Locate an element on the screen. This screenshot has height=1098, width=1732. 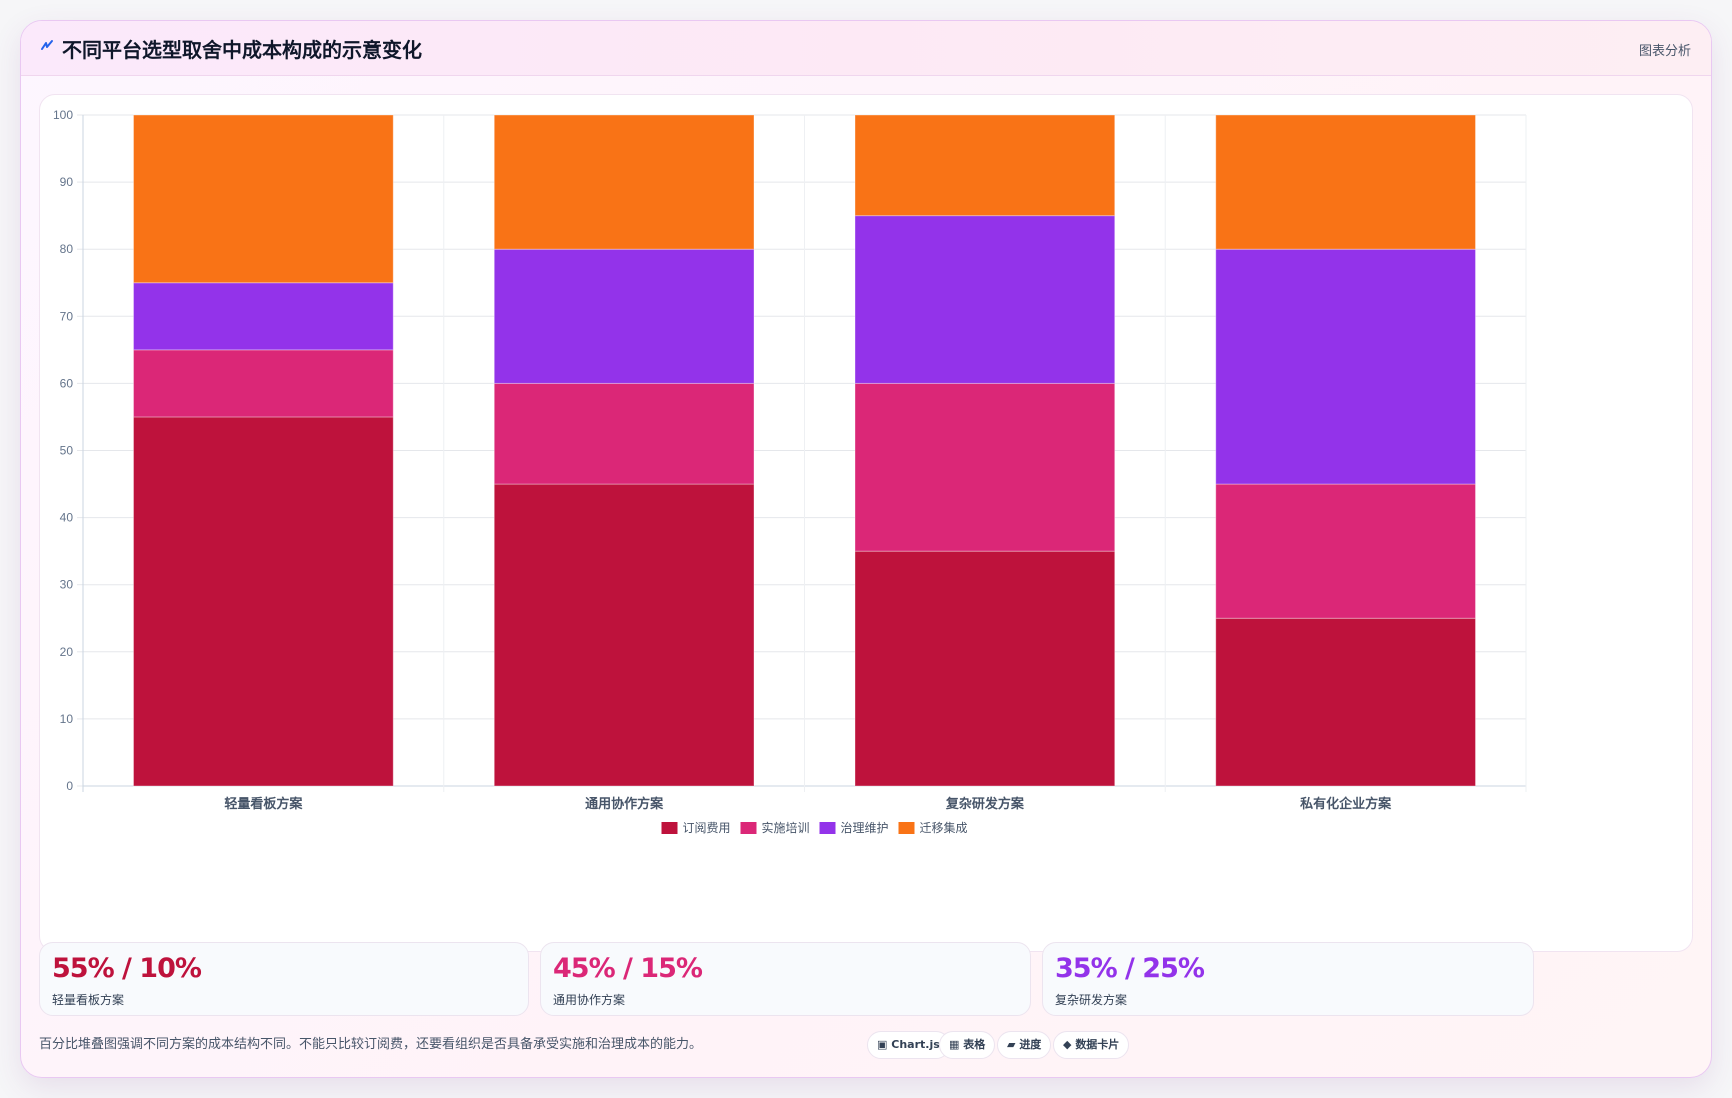
chip-chartjs: ▣ Chart.js is located at coordinates (908, 1045).